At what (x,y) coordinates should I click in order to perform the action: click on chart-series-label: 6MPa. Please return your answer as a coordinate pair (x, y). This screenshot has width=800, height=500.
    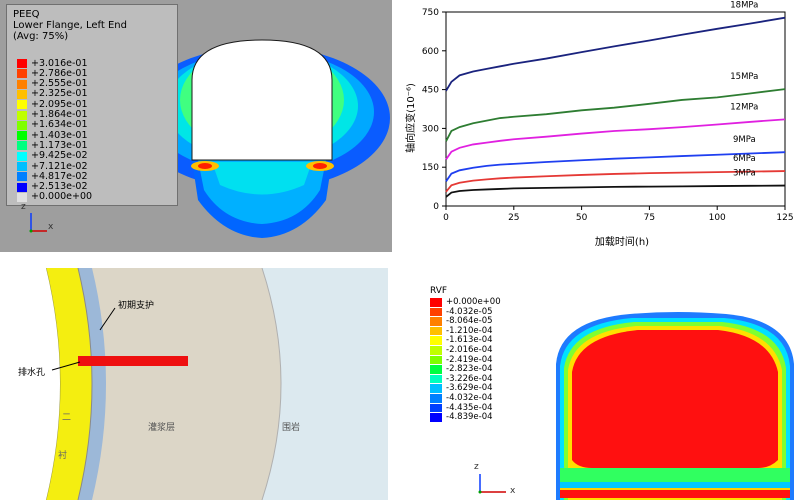
    Looking at the image, I should click on (744, 159).